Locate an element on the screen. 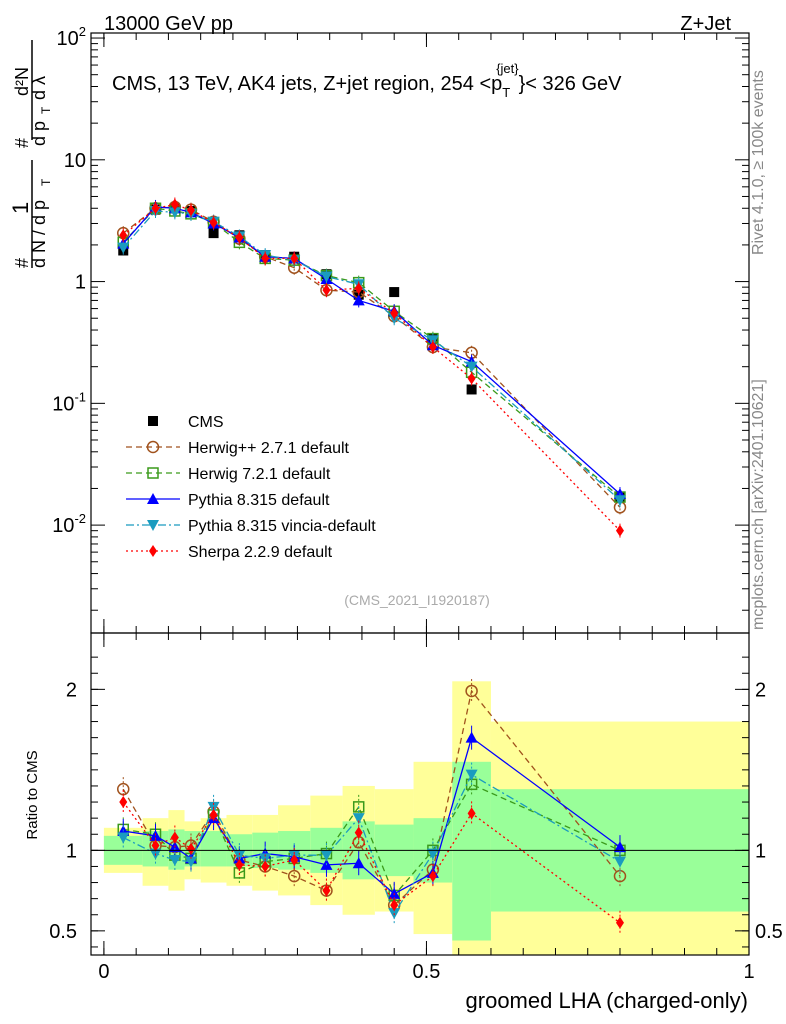 The image size is (786, 1024). process-label: Z+Jet is located at coordinates (705, 24).